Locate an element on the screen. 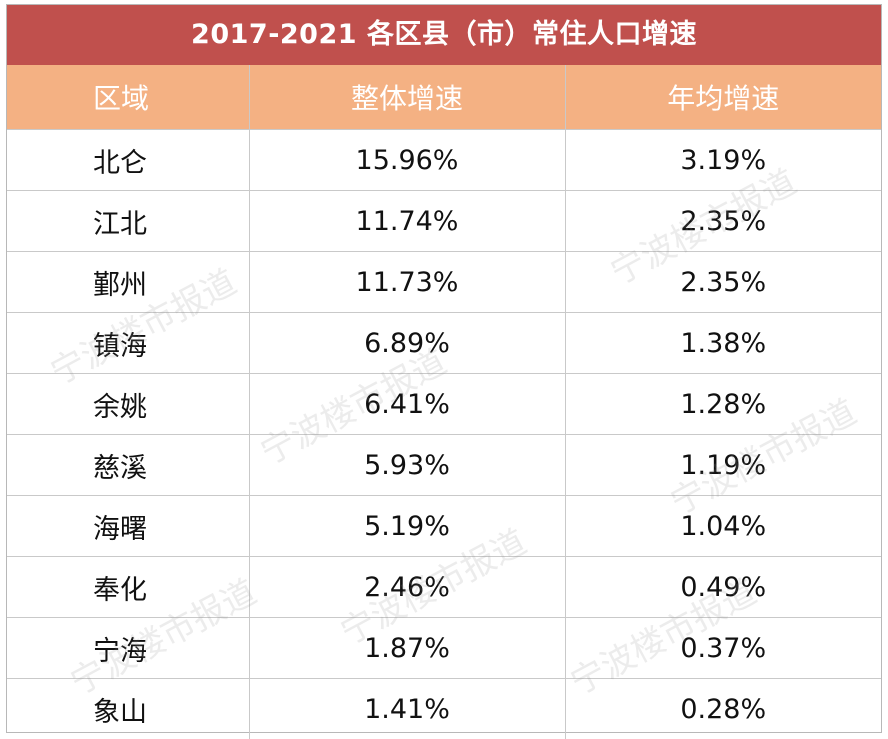 The height and width of the screenshot is (739, 888). cell-region: 宁海 is located at coordinates (128, 648).